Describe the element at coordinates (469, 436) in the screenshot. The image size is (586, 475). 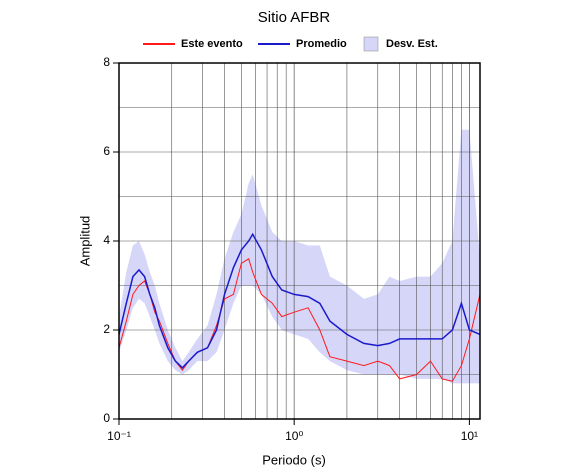
I see `x-tick-label: 10¹` at that location.